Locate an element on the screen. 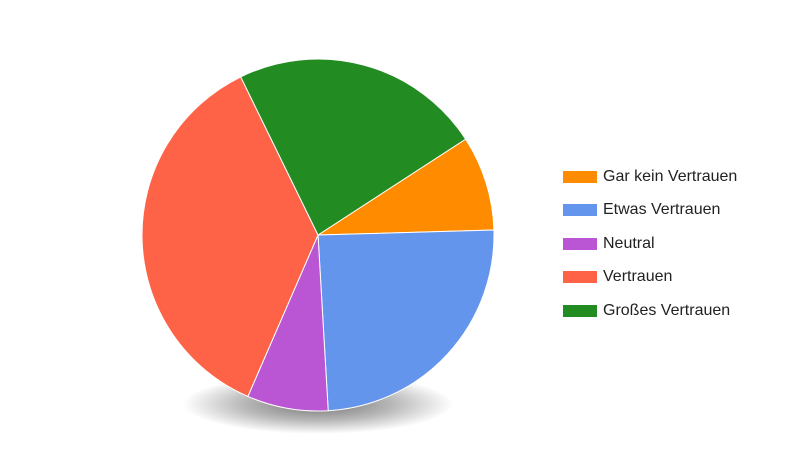 Image resolution: width=800 pixels, height=476 pixels. legend-item: Vertrauen is located at coordinates (673, 278).